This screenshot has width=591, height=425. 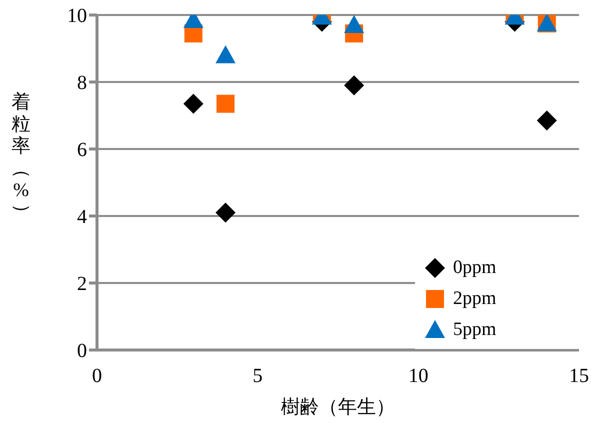 I want to click on y-tick-label: 2, so click(x=82, y=284).